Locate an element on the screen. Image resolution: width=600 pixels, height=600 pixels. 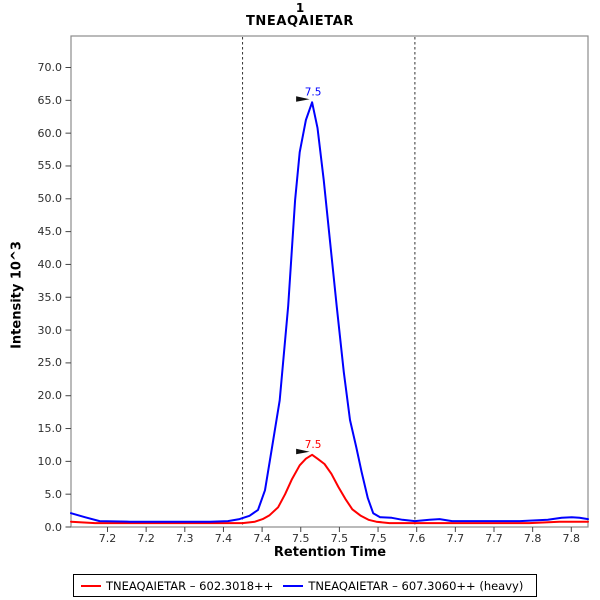
legend-label-light: TNEAQAIETAR – 602.3018++ is located at coordinates (190, 585).